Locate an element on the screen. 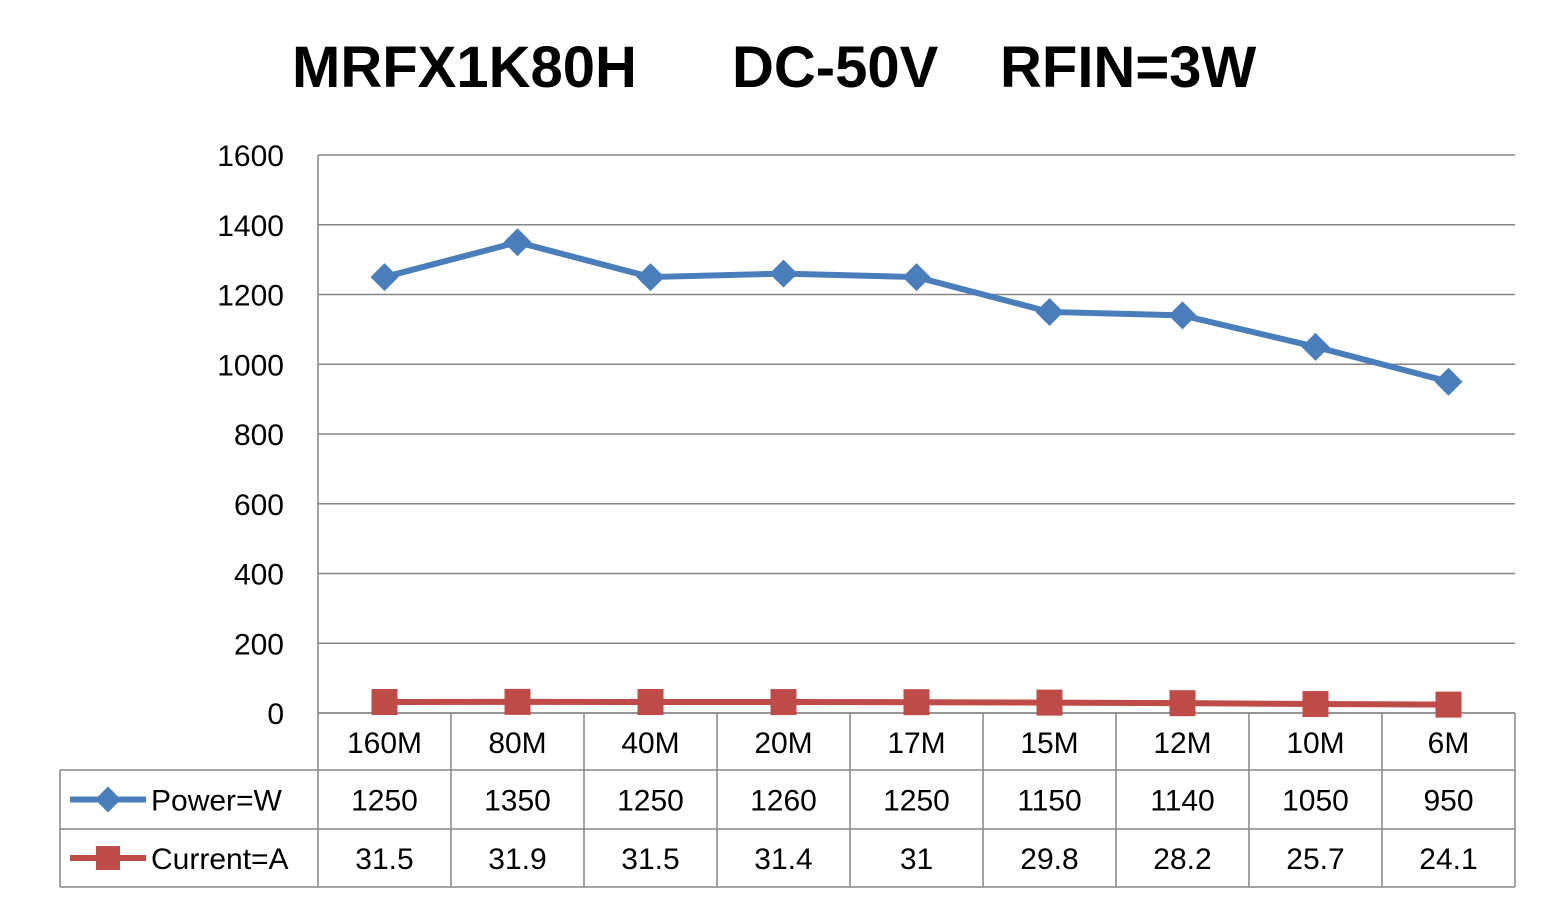 This screenshot has height=900, width=1556. data-label: 1050 is located at coordinates (1315, 801).